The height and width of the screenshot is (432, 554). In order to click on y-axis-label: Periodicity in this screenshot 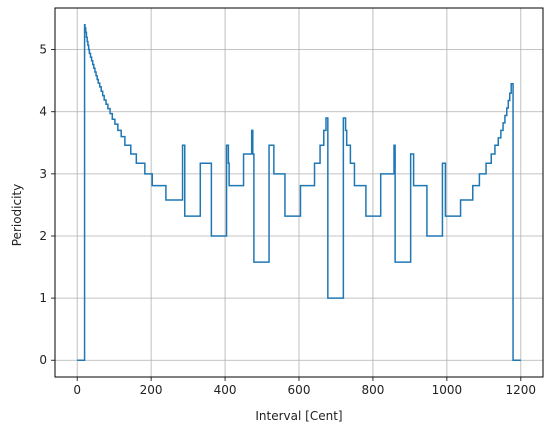, I will do `click(17, 215)`.